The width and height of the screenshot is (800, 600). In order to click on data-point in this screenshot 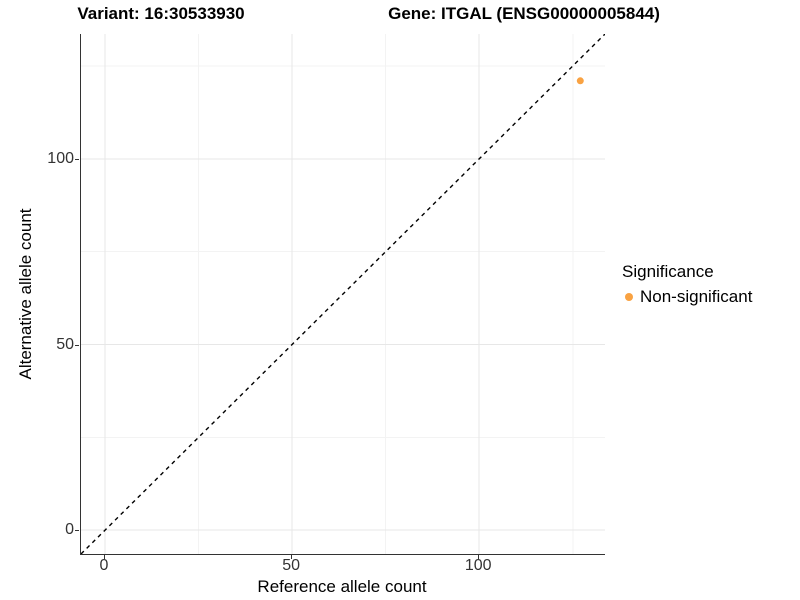, I will do `click(580, 81)`.